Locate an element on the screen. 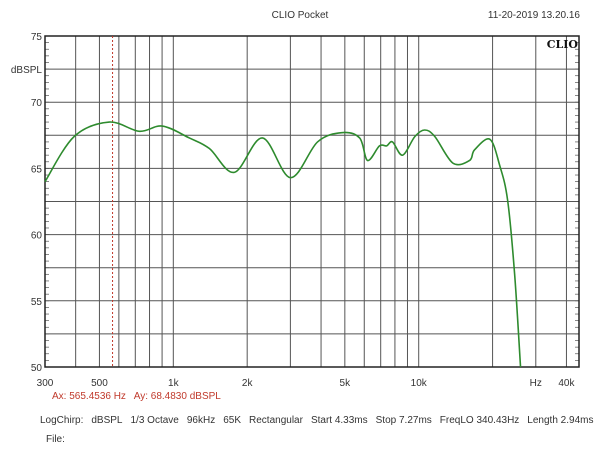  timestamp: 11-20-2019 13.20.16 is located at coordinates (533, 15).